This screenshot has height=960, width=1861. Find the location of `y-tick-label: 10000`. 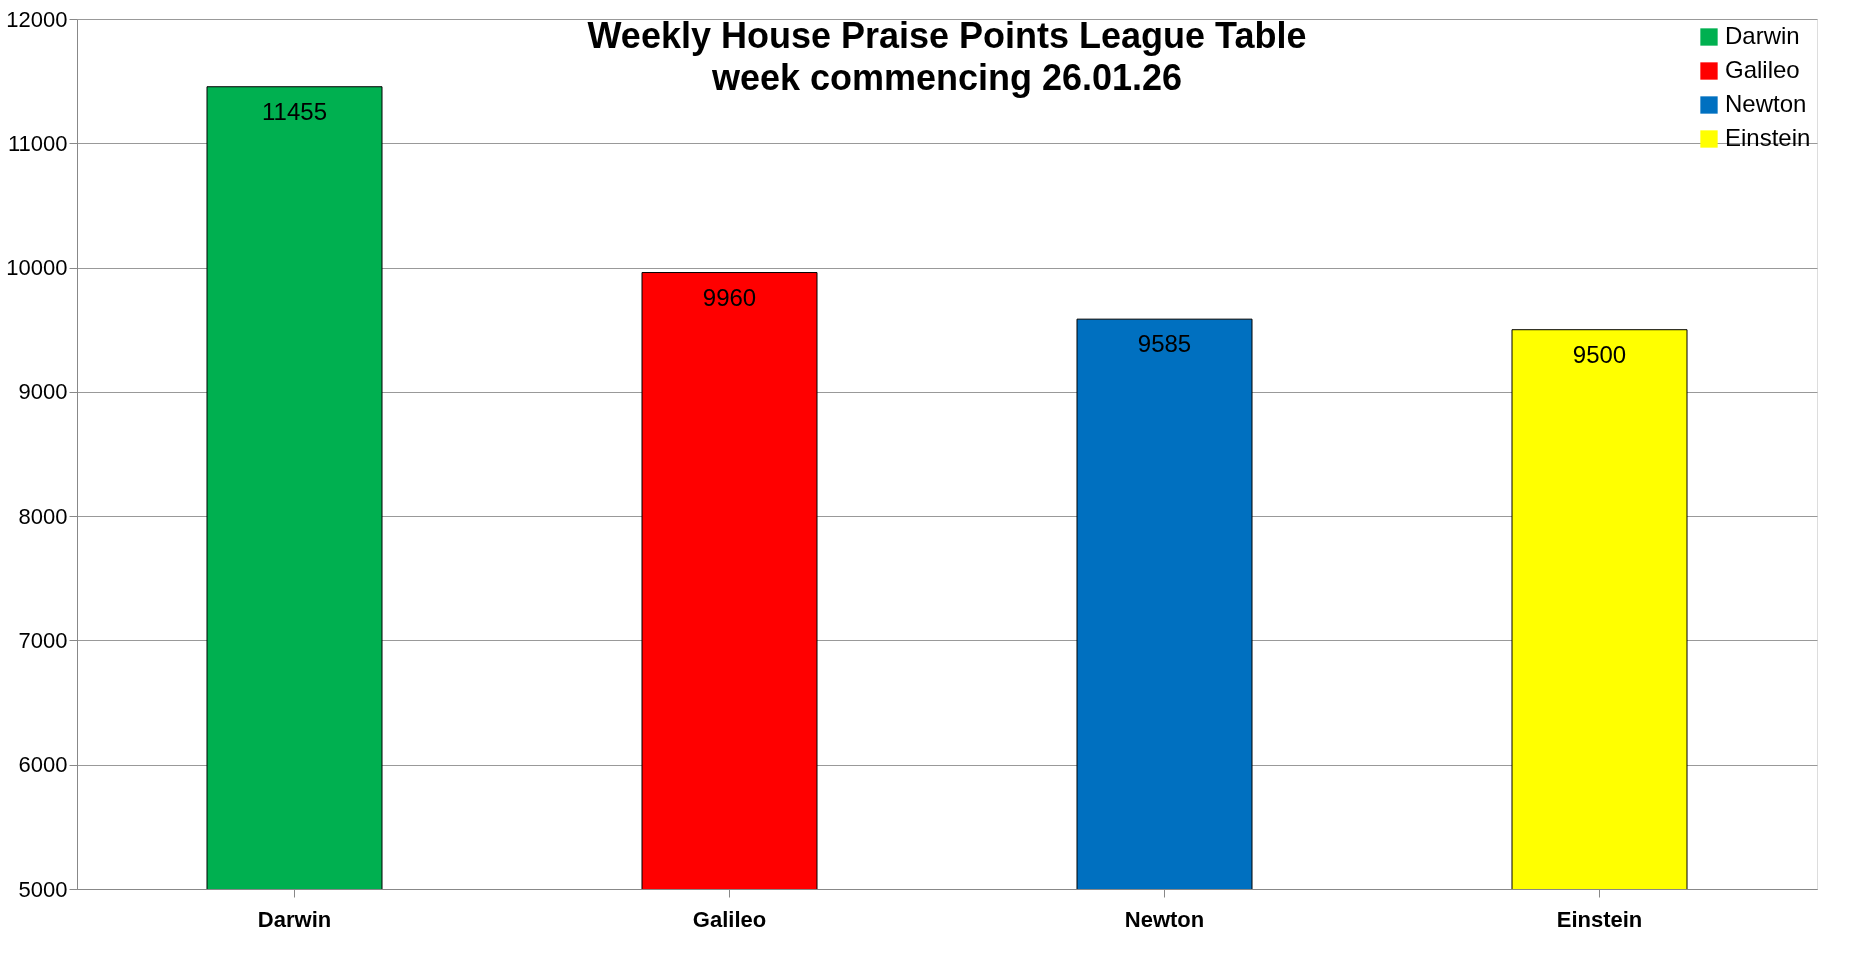

y-tick-label: 10000 is located at coordinates (37, 268).